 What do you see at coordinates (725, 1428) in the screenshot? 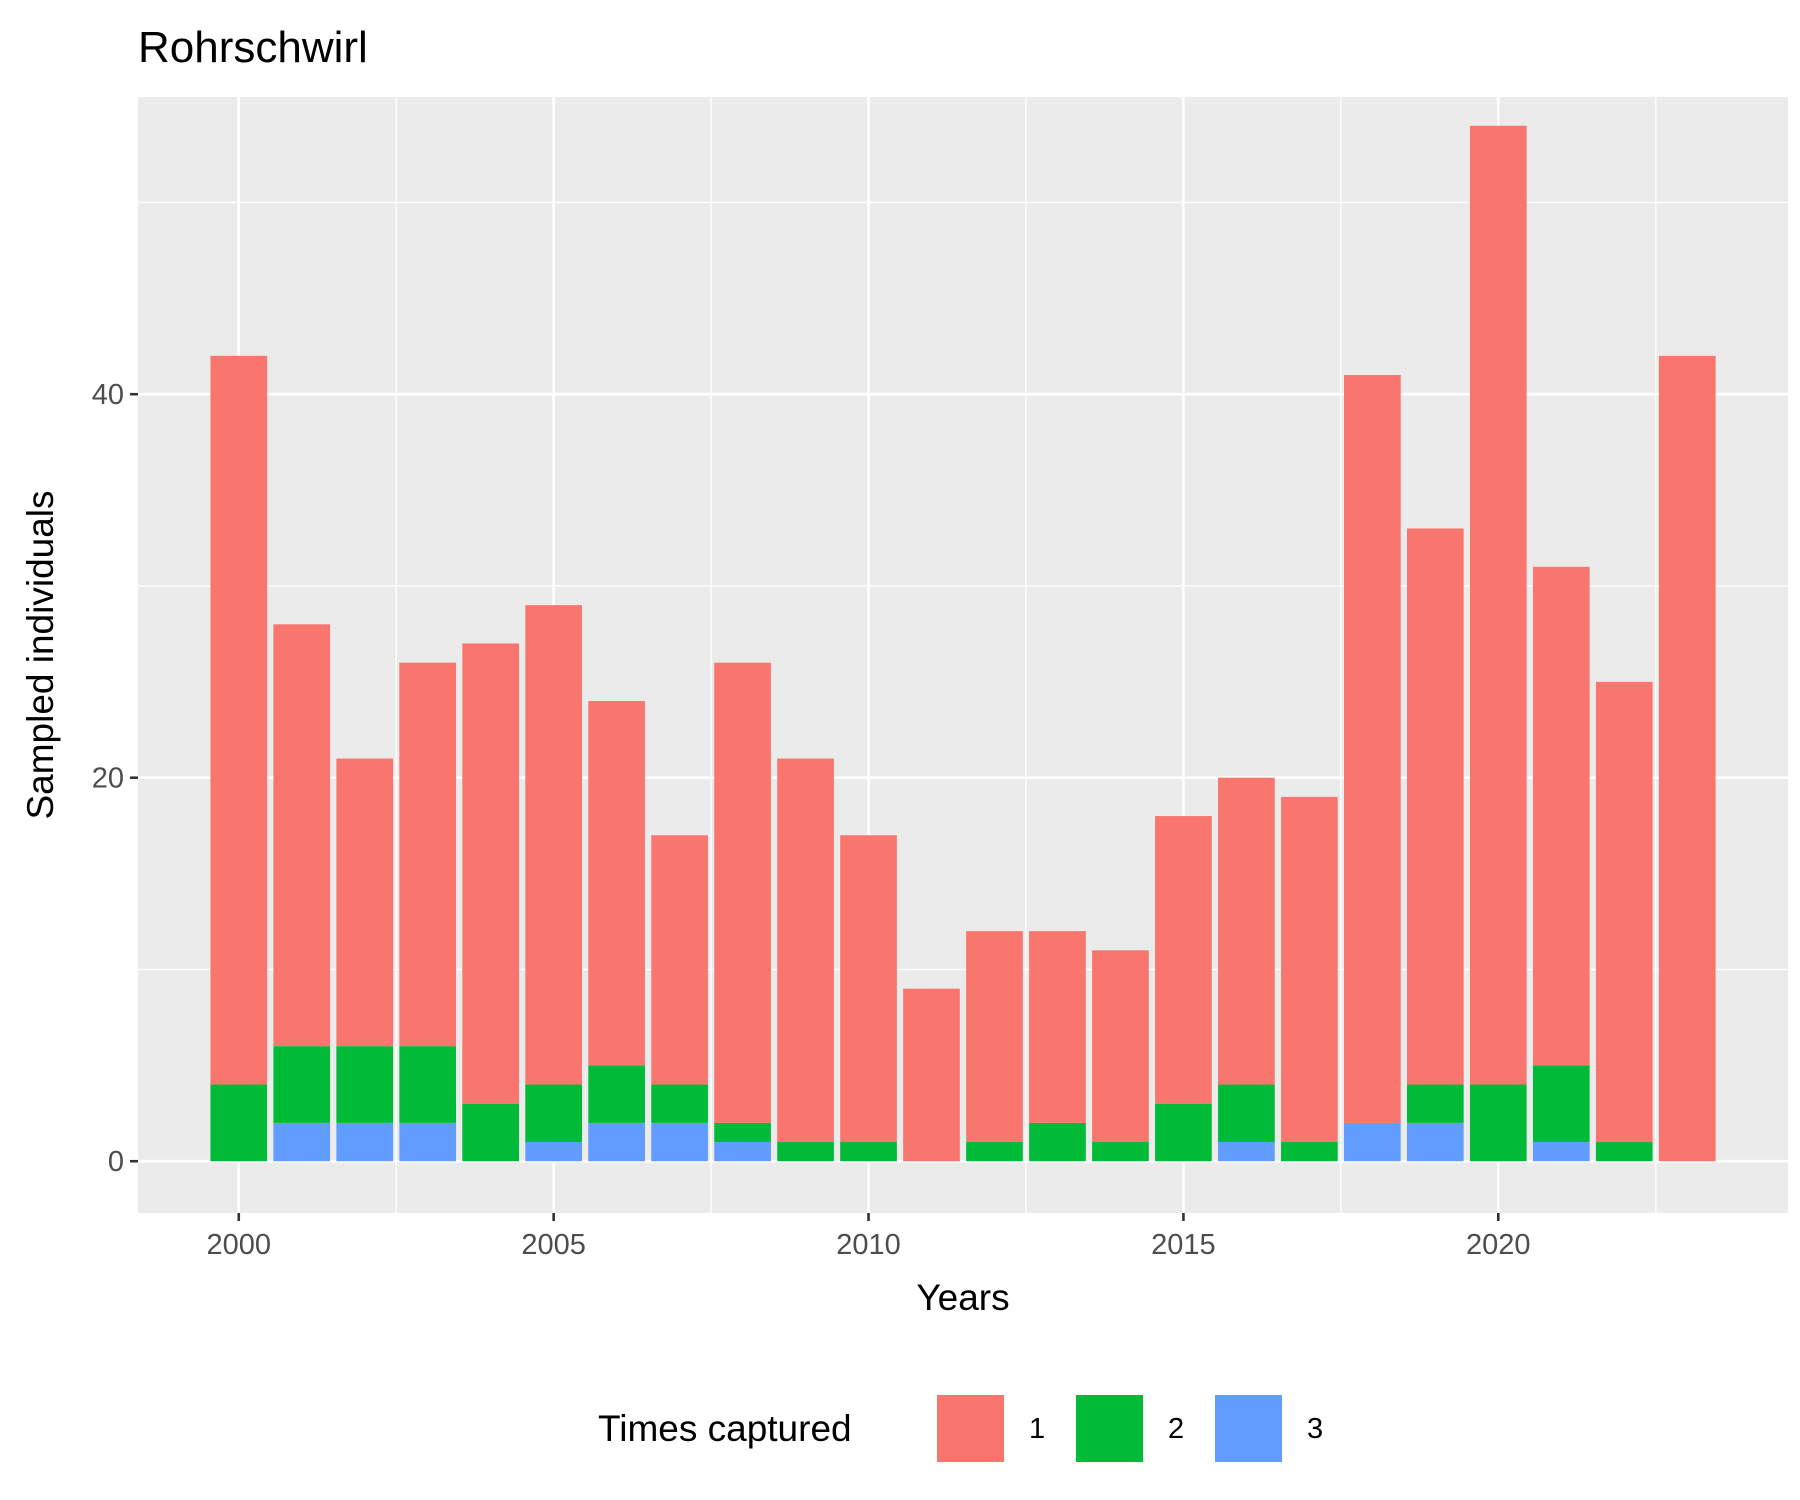
I see `legend-title: Times captured` at bounding box center [725, 1428].